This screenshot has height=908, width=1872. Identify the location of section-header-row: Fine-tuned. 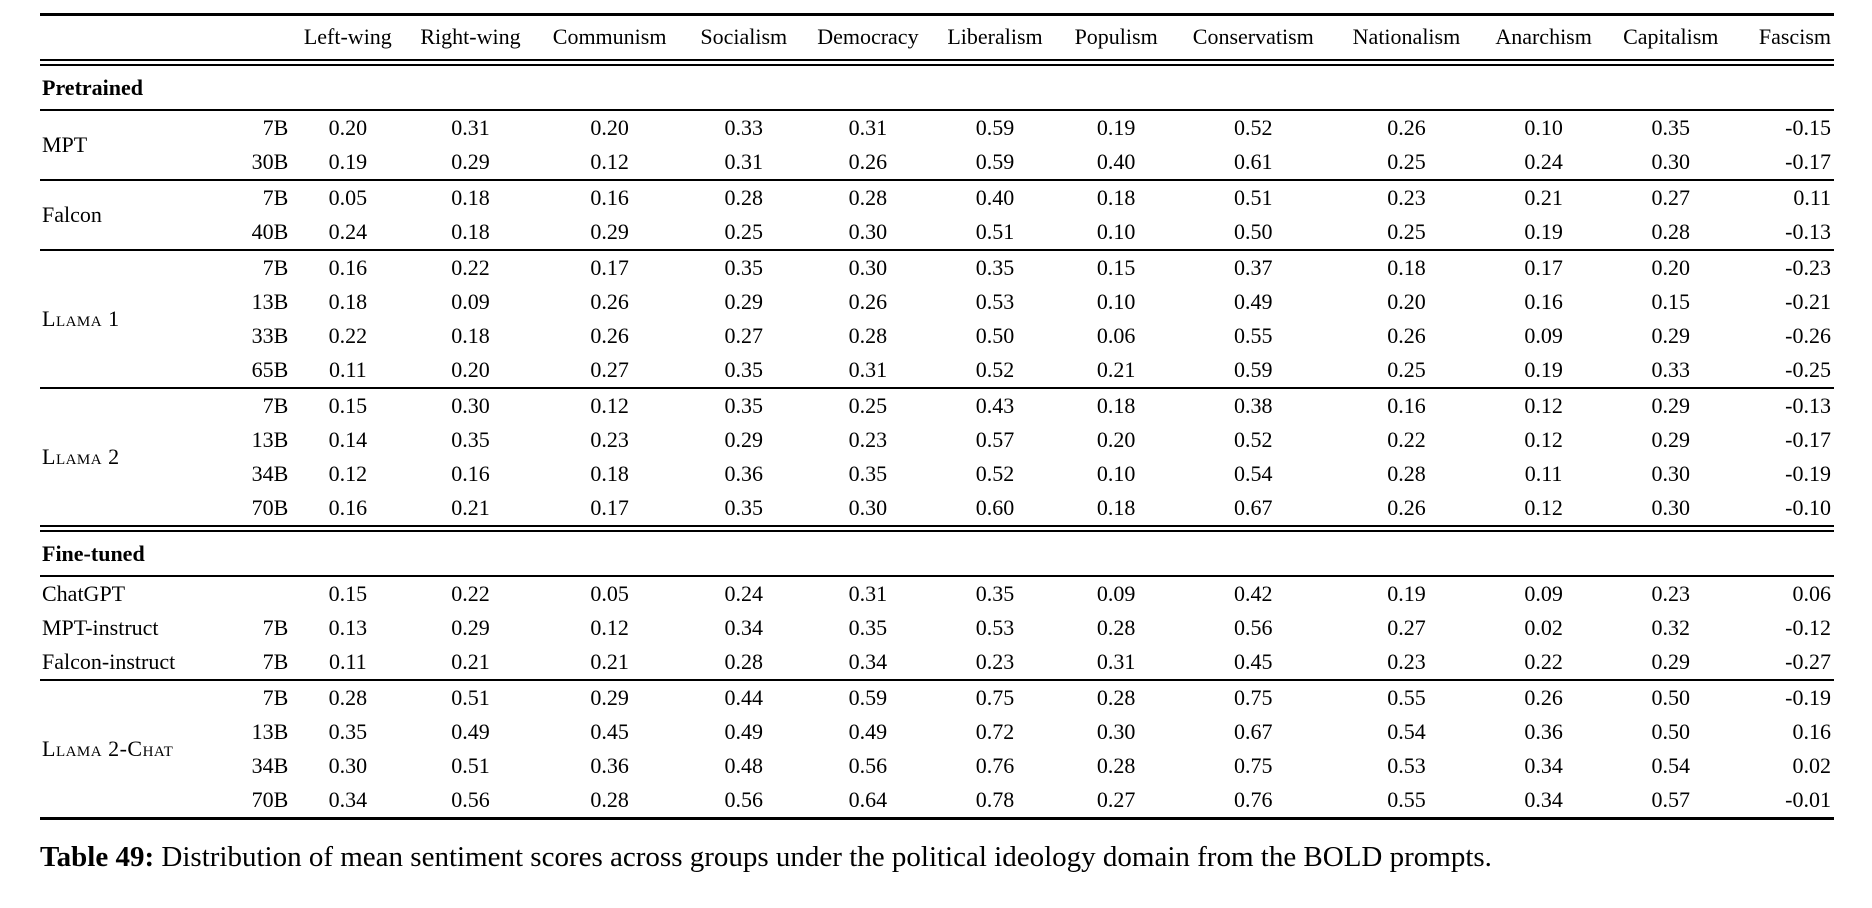
(937, 553).